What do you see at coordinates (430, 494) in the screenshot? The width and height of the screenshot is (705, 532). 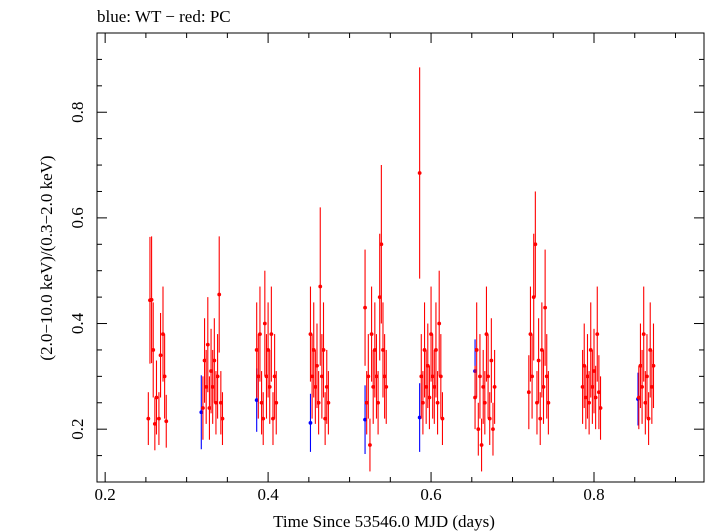 I see `x-tick-label: 0.6` at bounding box center [430, 494].